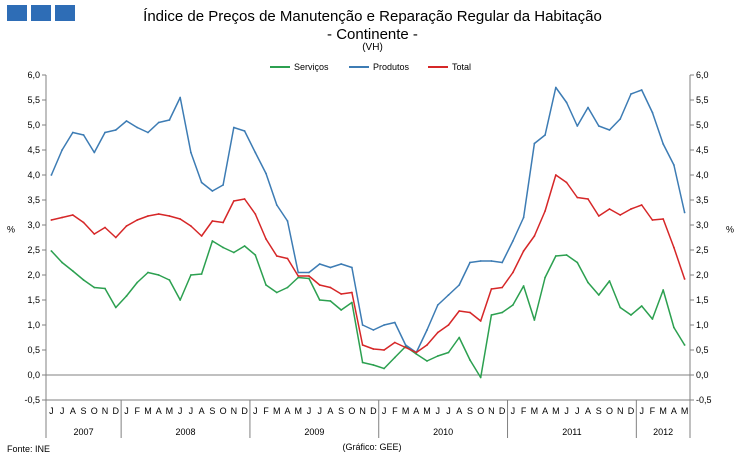 Image resolution: width=745 pixels, height=458 pixels. Describe the element at coordinates (702, 100) in the screenshot. I see `y-tick-label-right: 5,5` at that location.